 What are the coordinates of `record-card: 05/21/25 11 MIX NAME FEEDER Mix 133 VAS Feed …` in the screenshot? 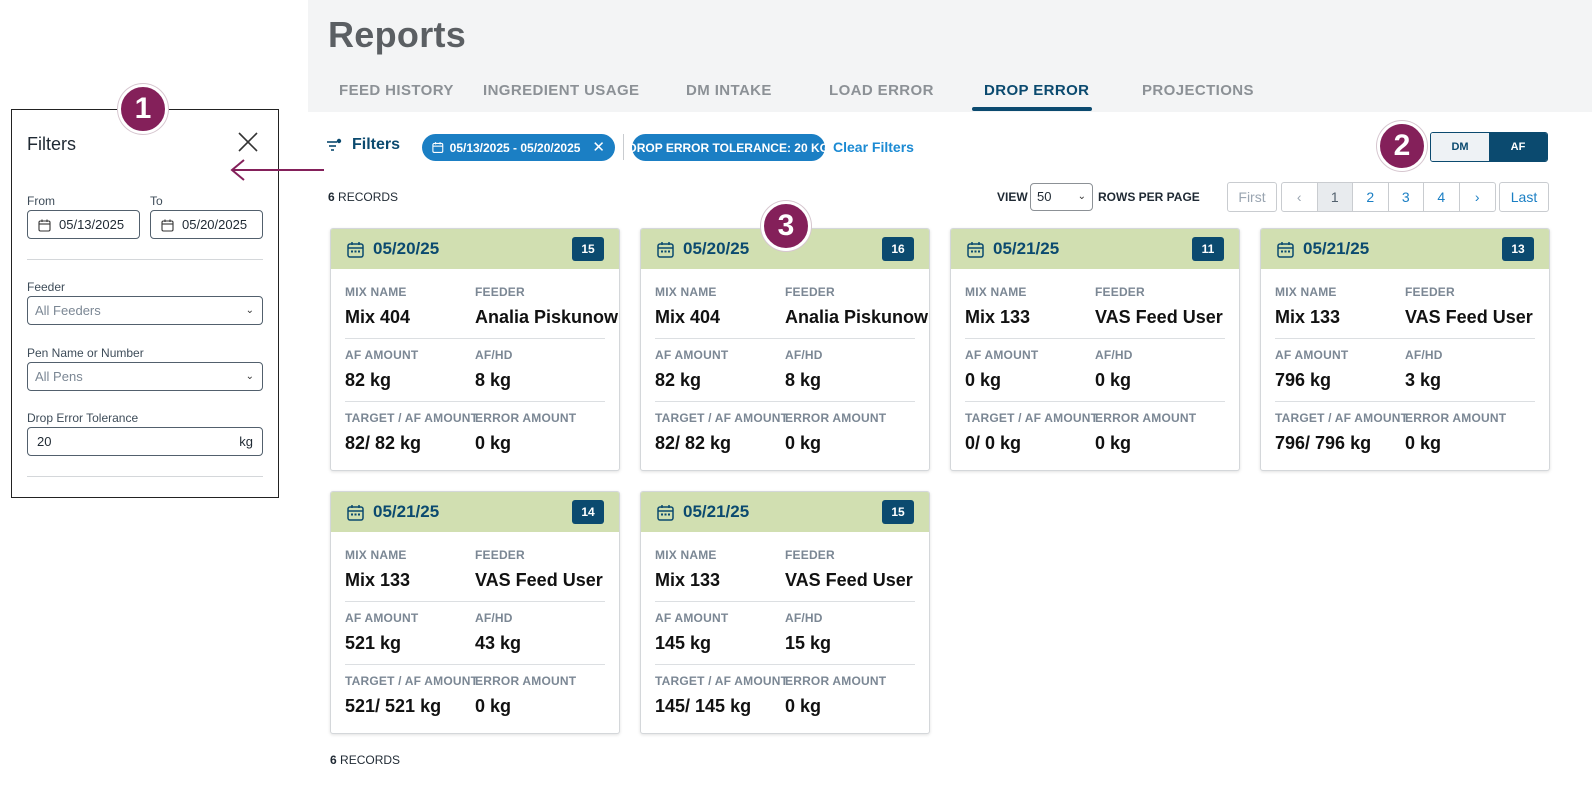 It's located at (1095, 349).